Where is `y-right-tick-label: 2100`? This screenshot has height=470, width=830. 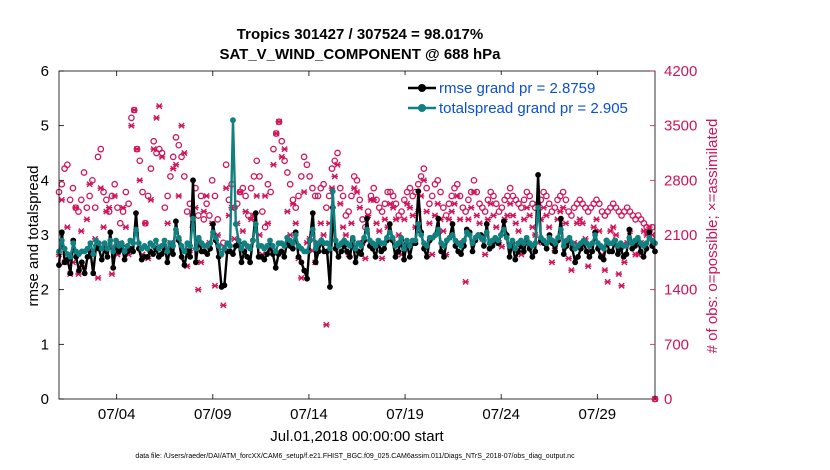
y-right-tick-label: 2100 is located at coordinates (680, 235).